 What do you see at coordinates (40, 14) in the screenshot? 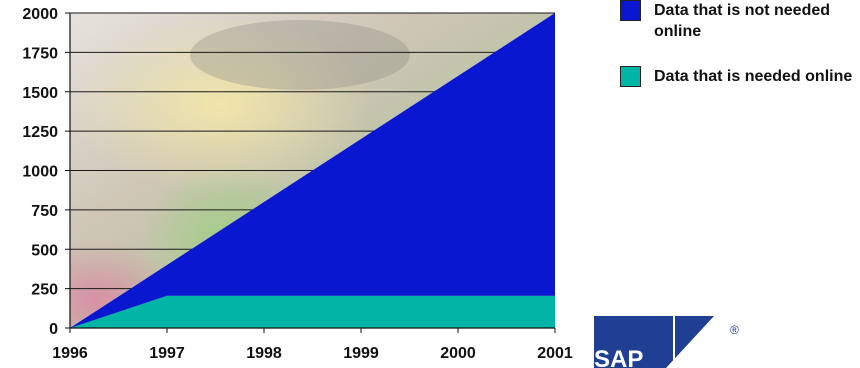
I see `y-tick-label: 2000` at bounding box center [40, 14].